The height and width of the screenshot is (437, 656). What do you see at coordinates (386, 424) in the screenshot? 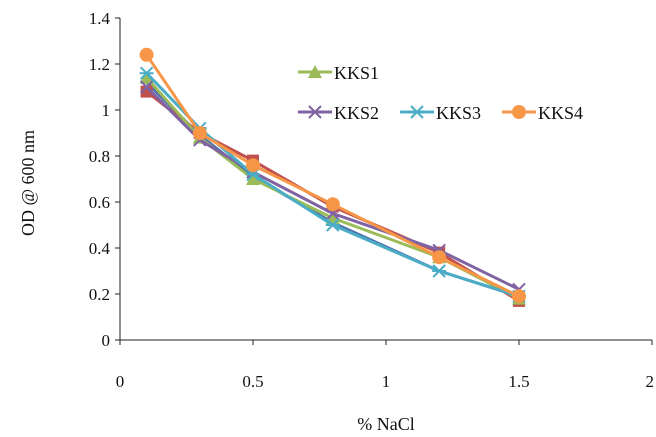
I see `x-axis-title: % NaCl` at bounding box center [386, 424].